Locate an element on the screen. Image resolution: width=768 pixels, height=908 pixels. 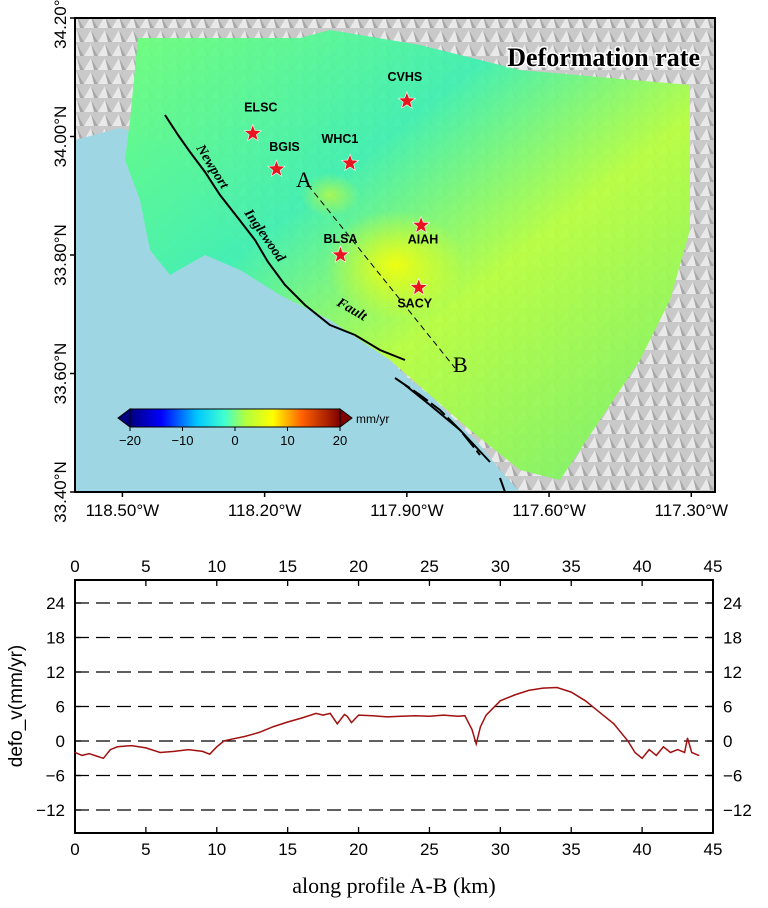
x-tick-label-top: 25 is located at coordinates (429, 566).